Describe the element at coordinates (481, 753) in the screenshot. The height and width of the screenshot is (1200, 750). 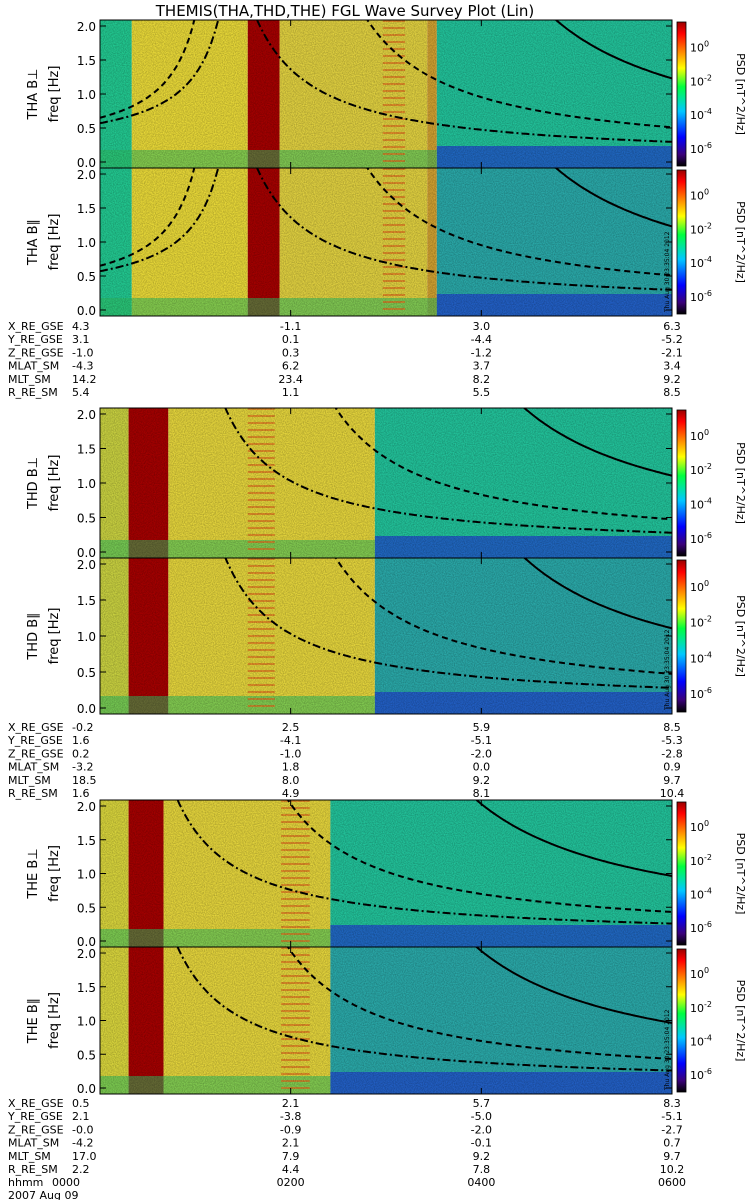
I see `ephemeris-value: -2.0` at that location.